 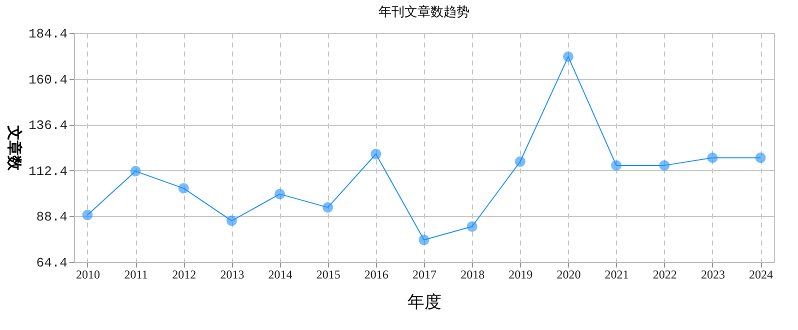 I want to click on y-tick-label: 64.4, so click(x=52, y=263).